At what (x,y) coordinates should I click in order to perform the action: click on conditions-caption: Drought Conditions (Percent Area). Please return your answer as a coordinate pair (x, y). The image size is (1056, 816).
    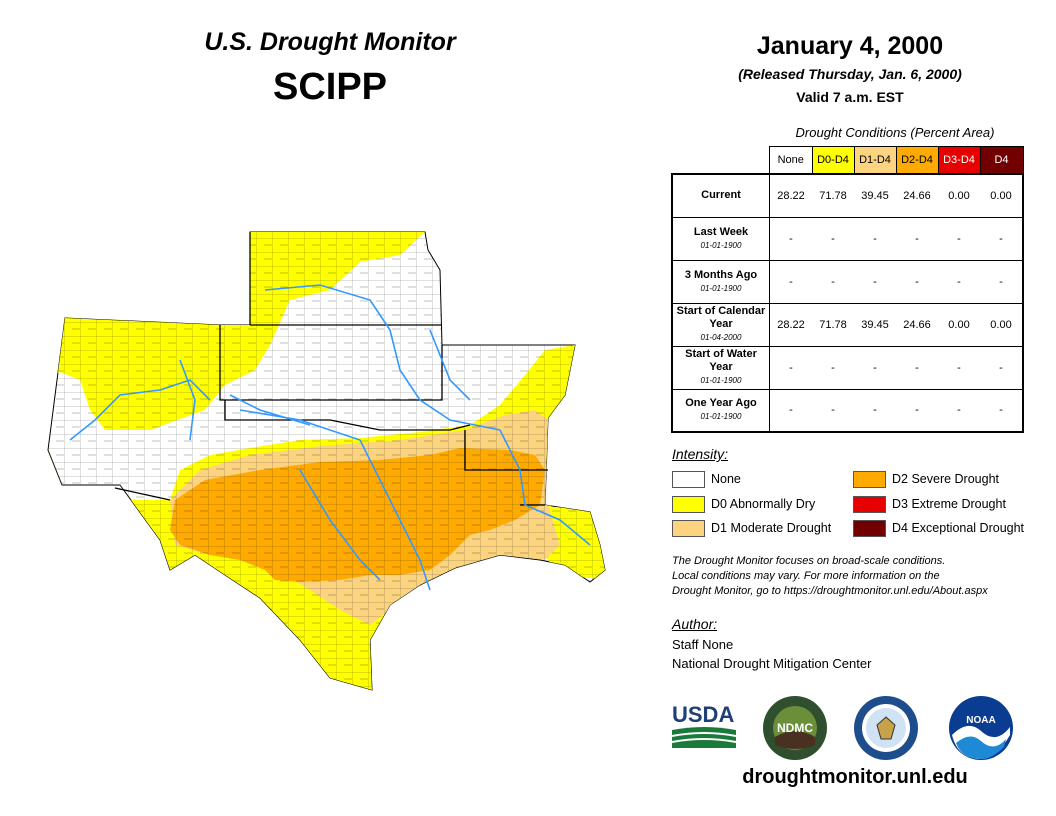
    Looking at the image, I should click on (895, 132).